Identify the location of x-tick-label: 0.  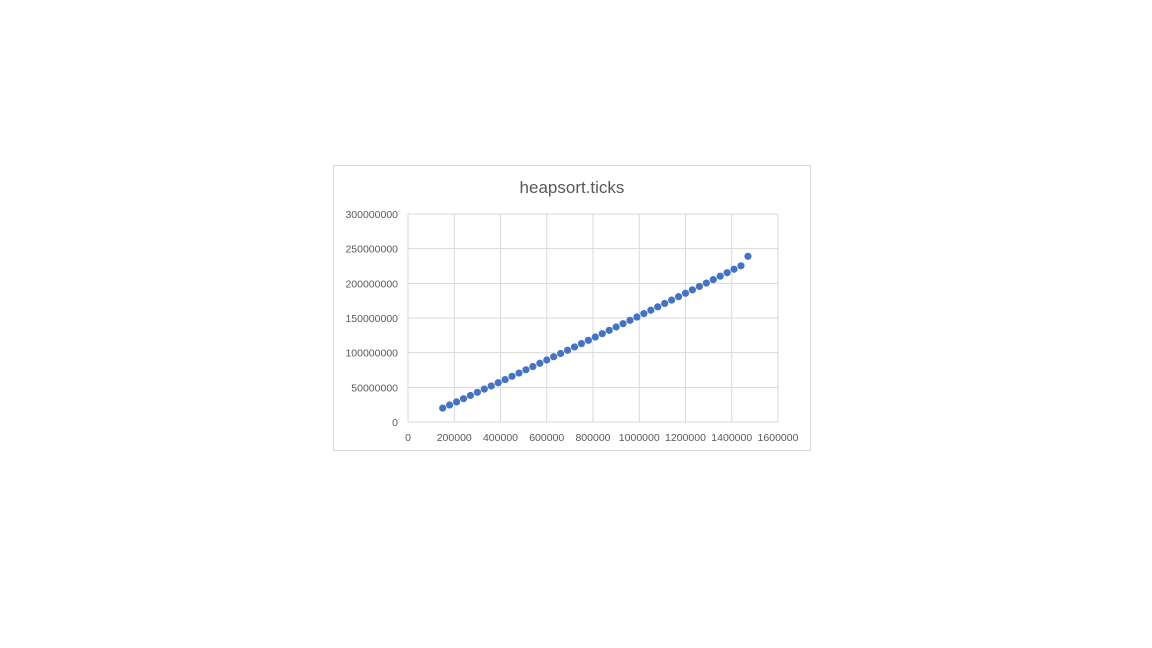
(408, 438).